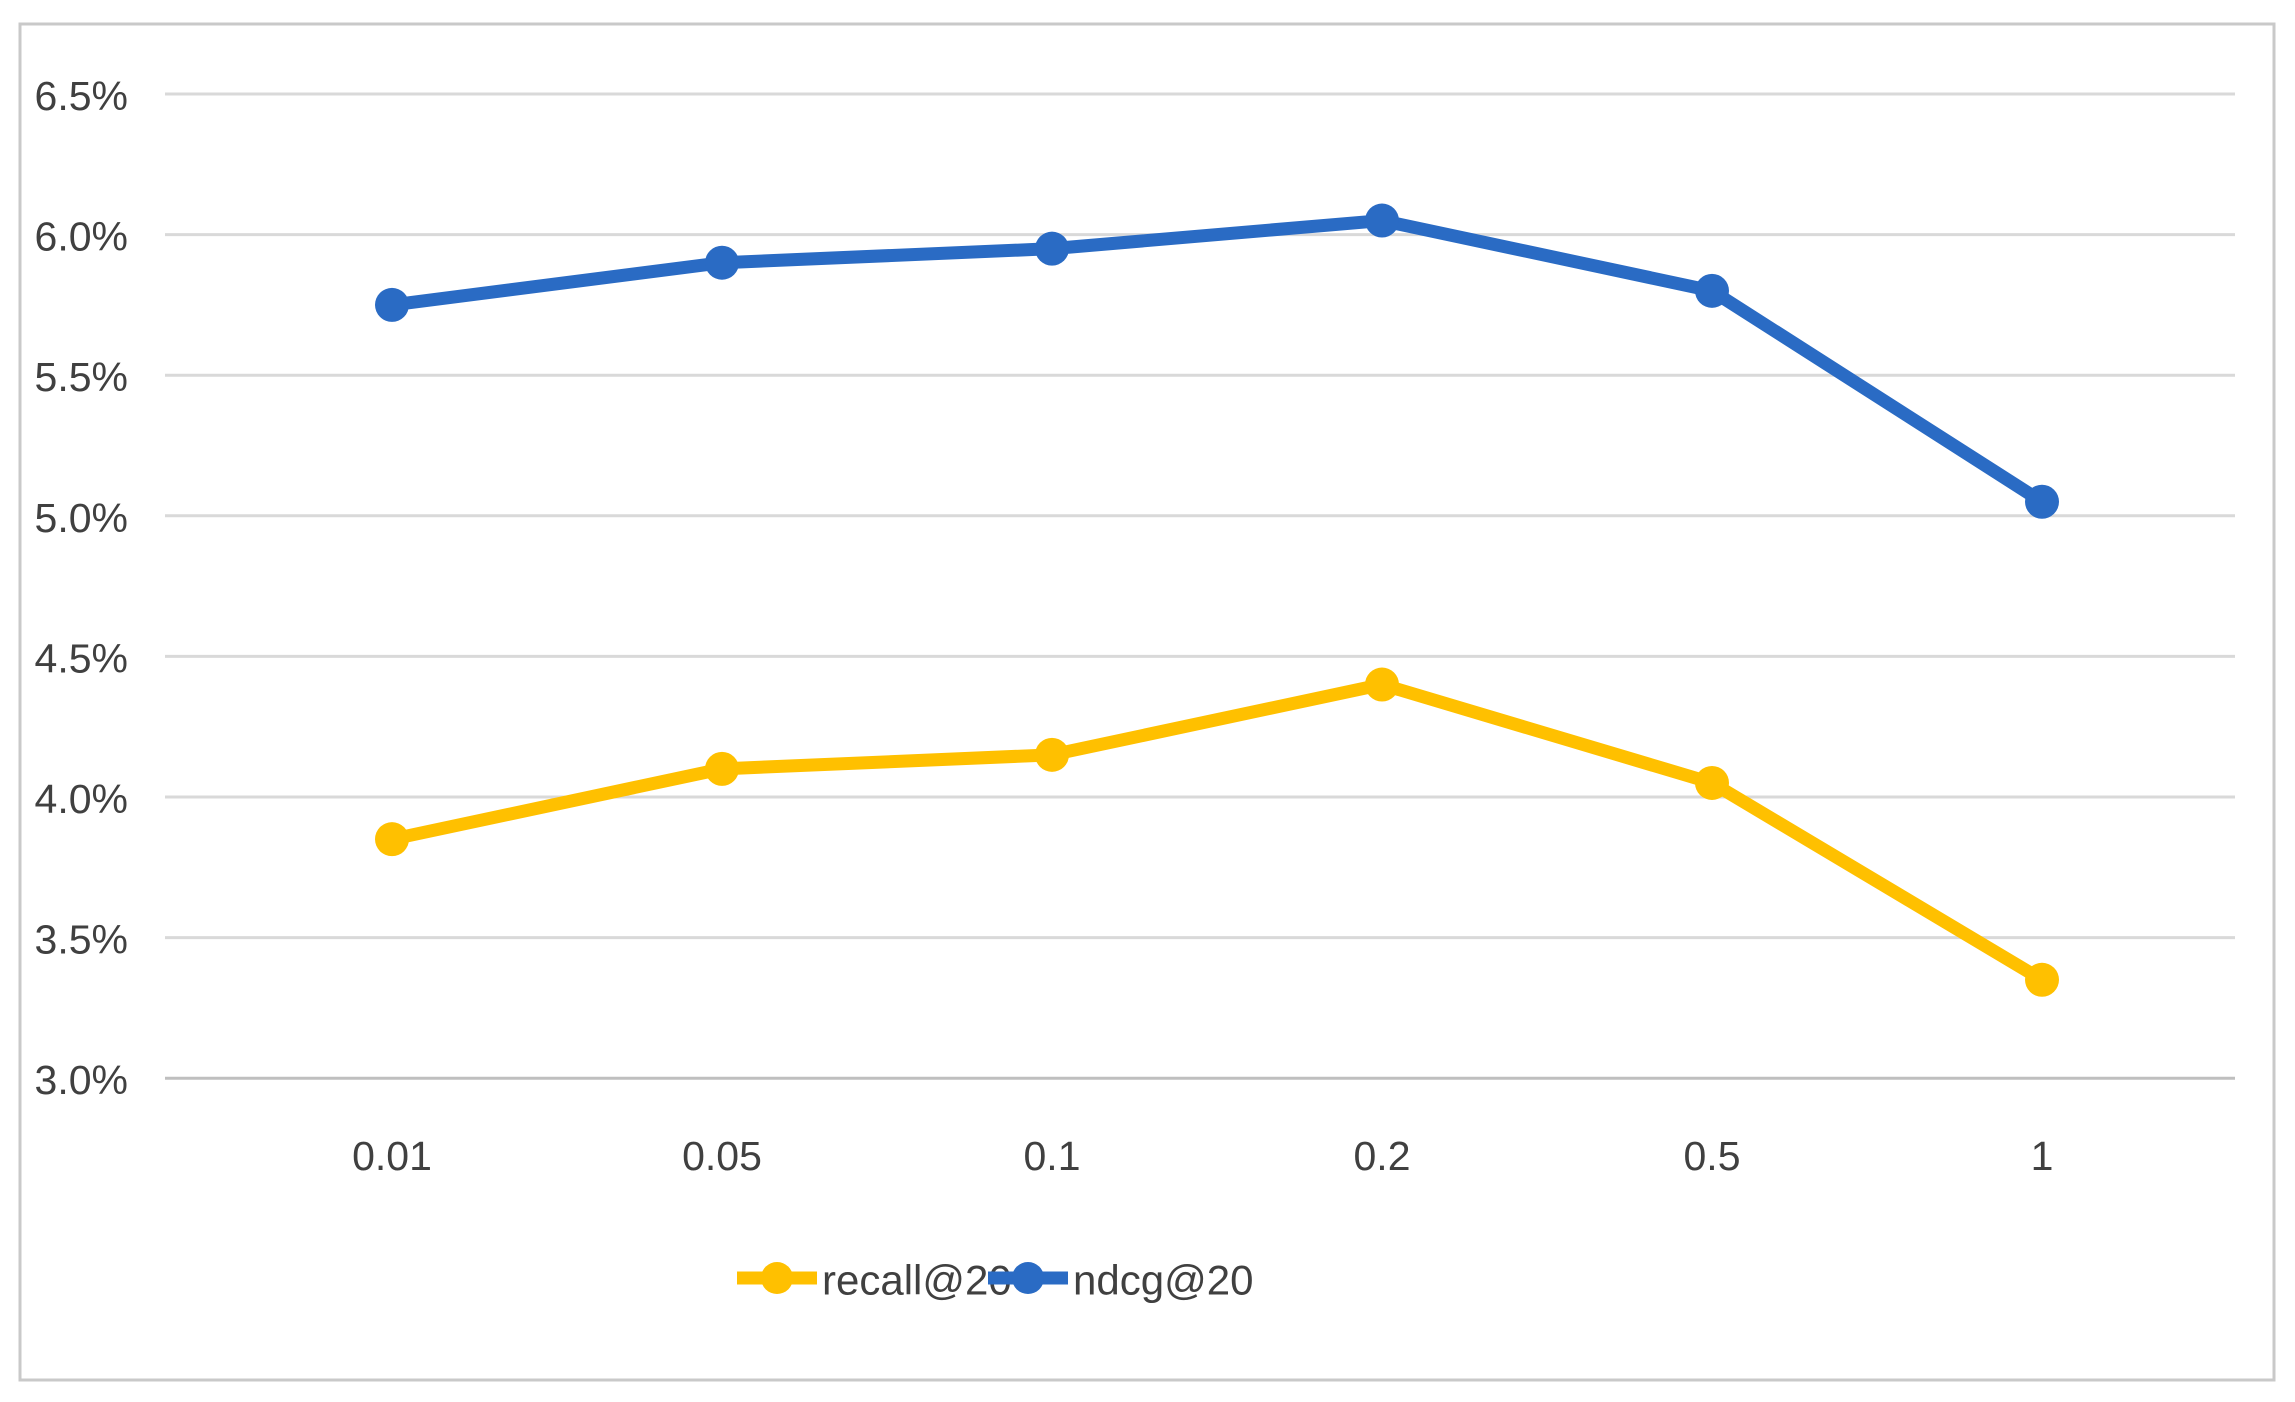 The image size is (2295, 1402). I want to click on legend-marker-recall@20, so click(777, 1278).